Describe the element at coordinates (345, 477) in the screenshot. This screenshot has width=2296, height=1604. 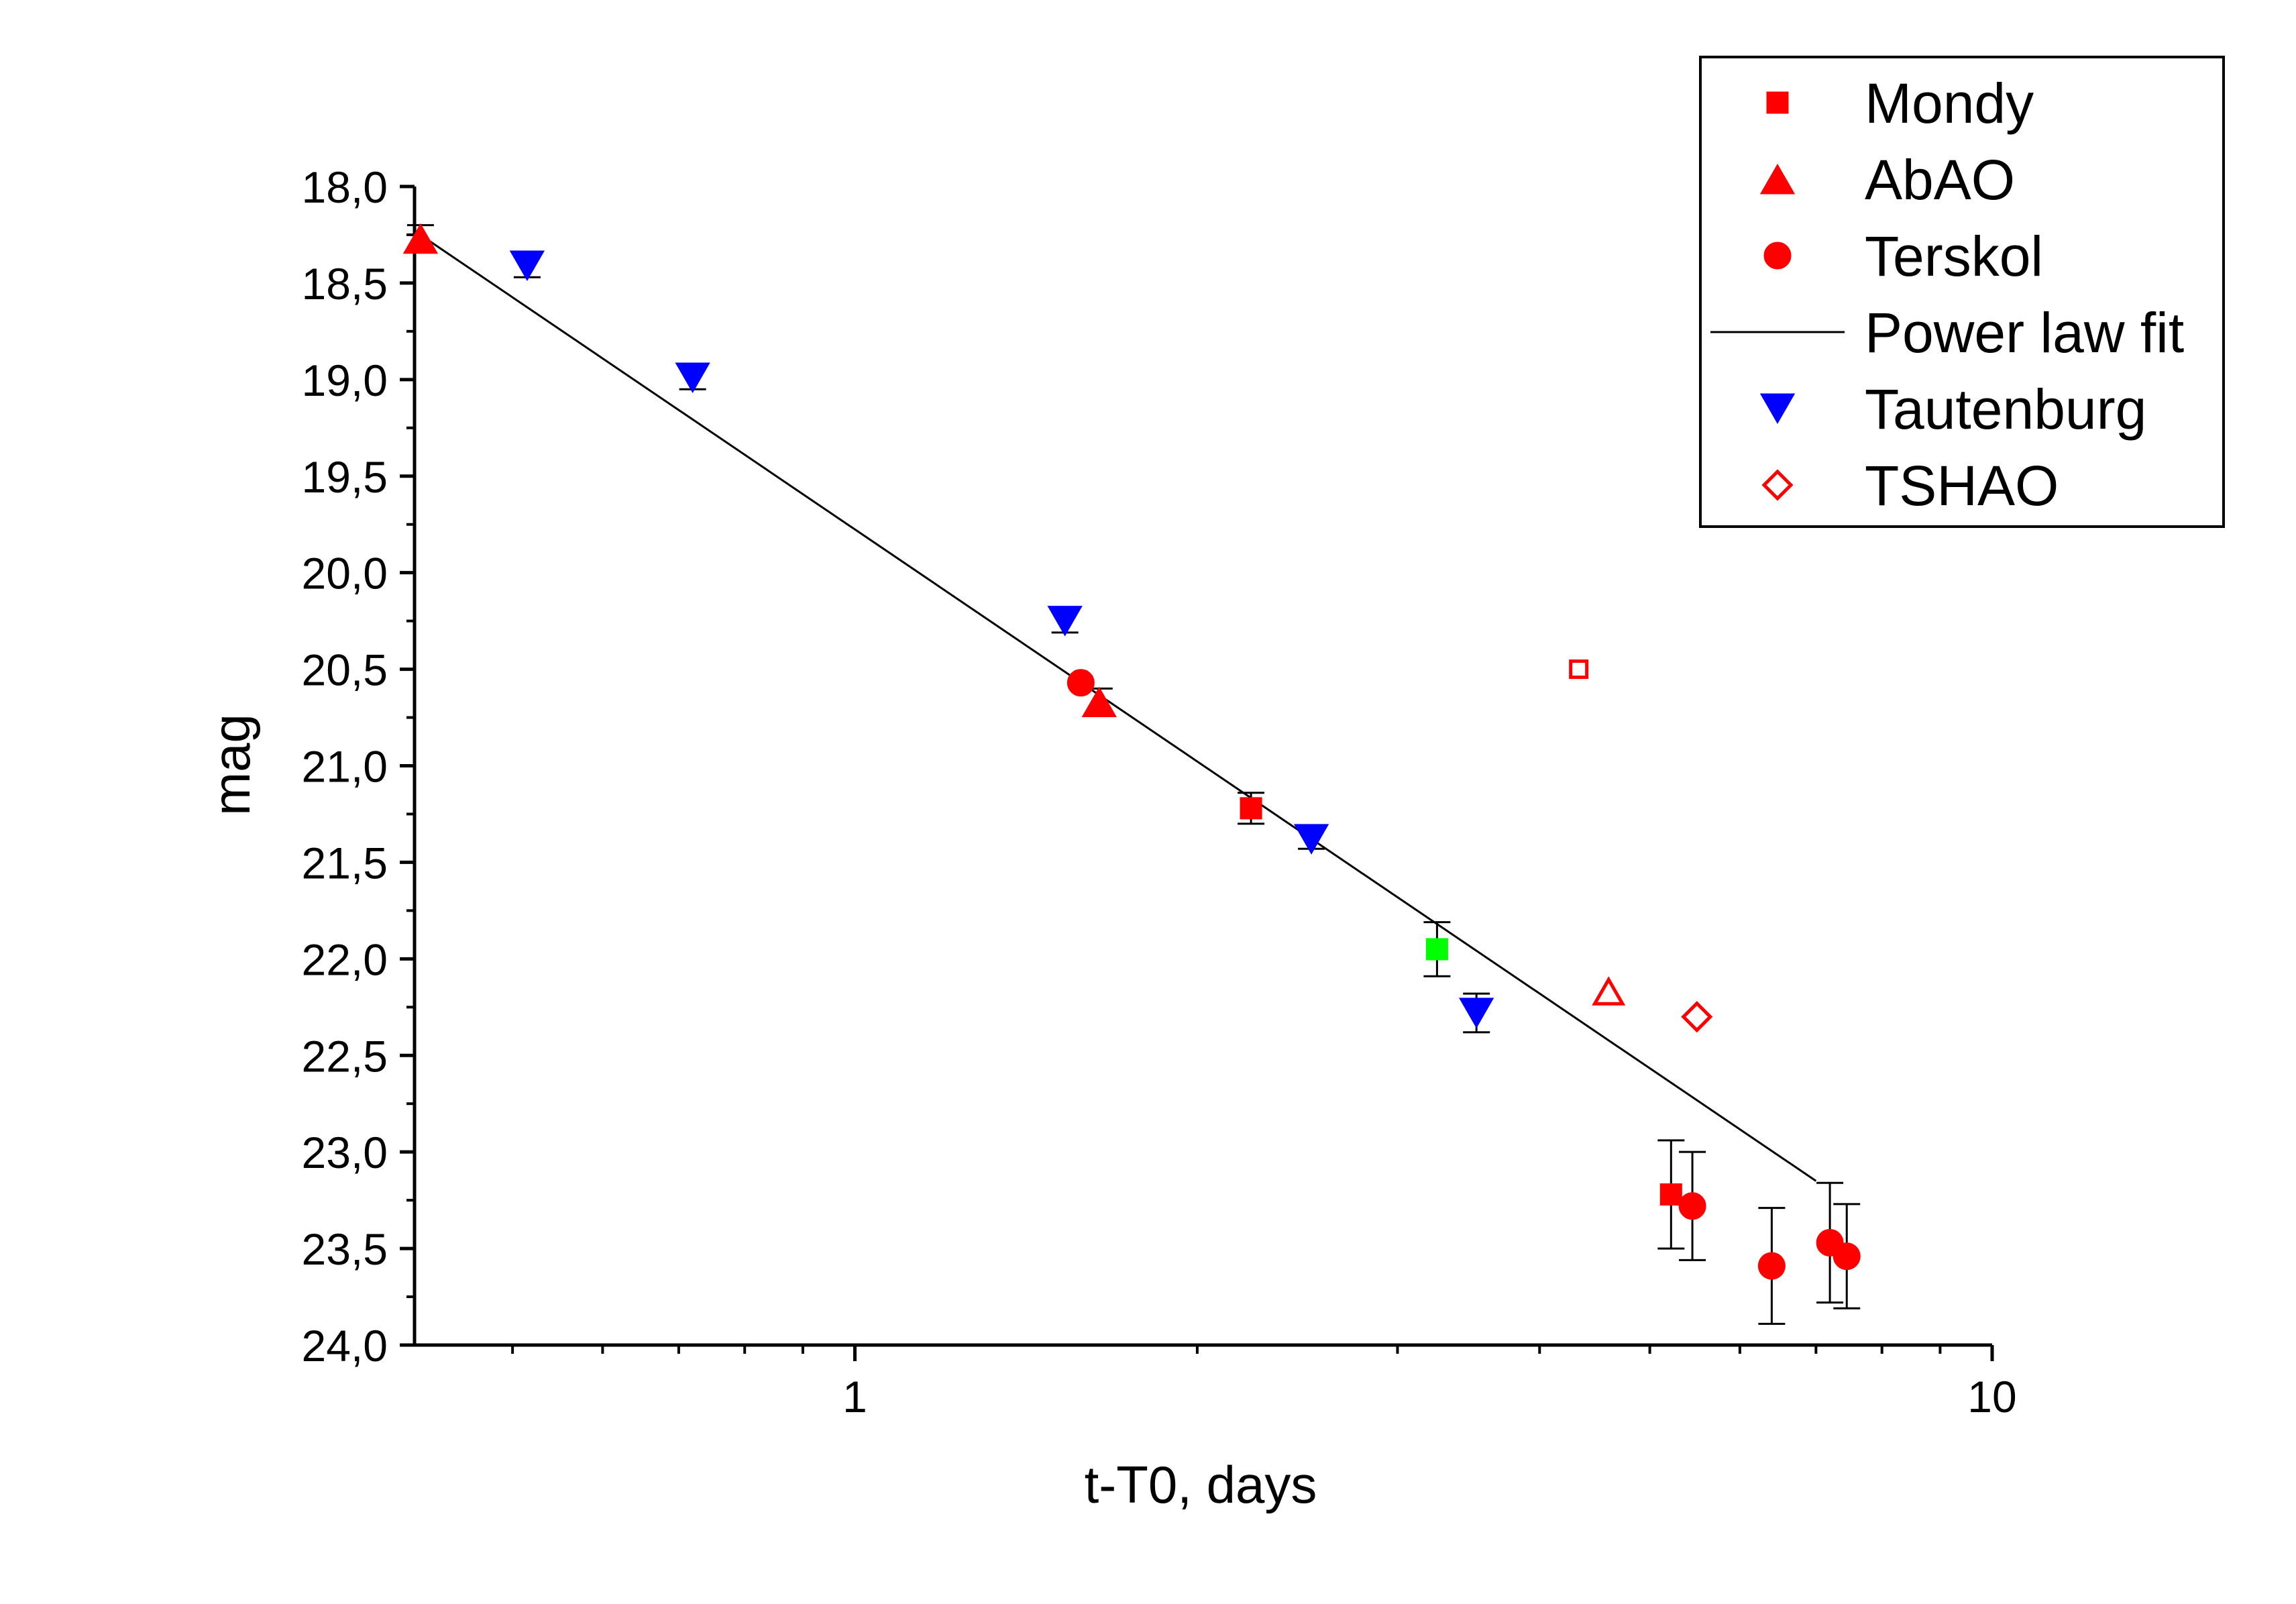
I see `y-tick-label: 19,5` at that location.